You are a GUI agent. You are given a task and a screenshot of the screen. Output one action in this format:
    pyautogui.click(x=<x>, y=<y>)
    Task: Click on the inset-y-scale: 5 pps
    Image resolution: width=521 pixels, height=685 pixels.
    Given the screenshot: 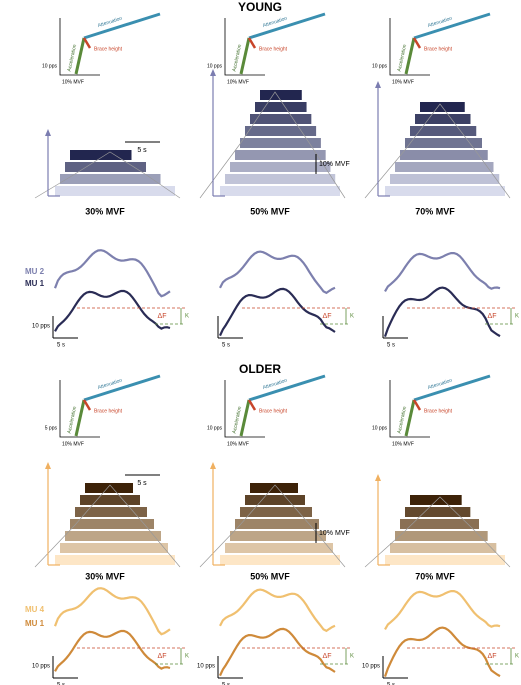 What is the action you would take?
    pyautogui.click(x=51, y=428)
    